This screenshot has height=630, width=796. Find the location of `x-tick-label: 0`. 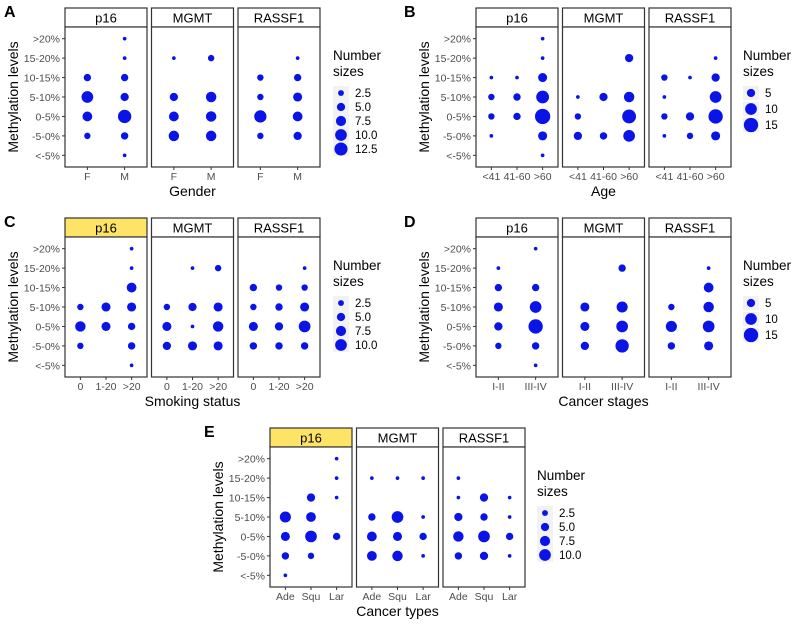

x-tick-label: 0 is located at coordinates (253, 387).